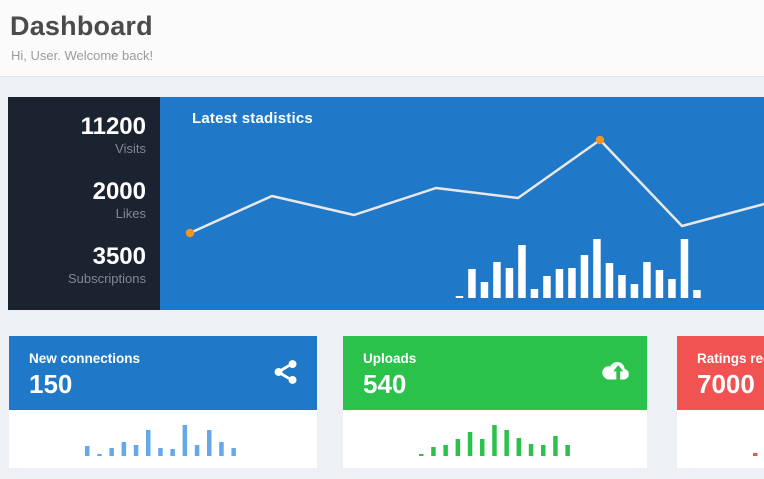  Describe the element at coordinates (77, 266) in the screenshot. I see `kpi-subscriptions: 3500 Subscriptions` at that location.